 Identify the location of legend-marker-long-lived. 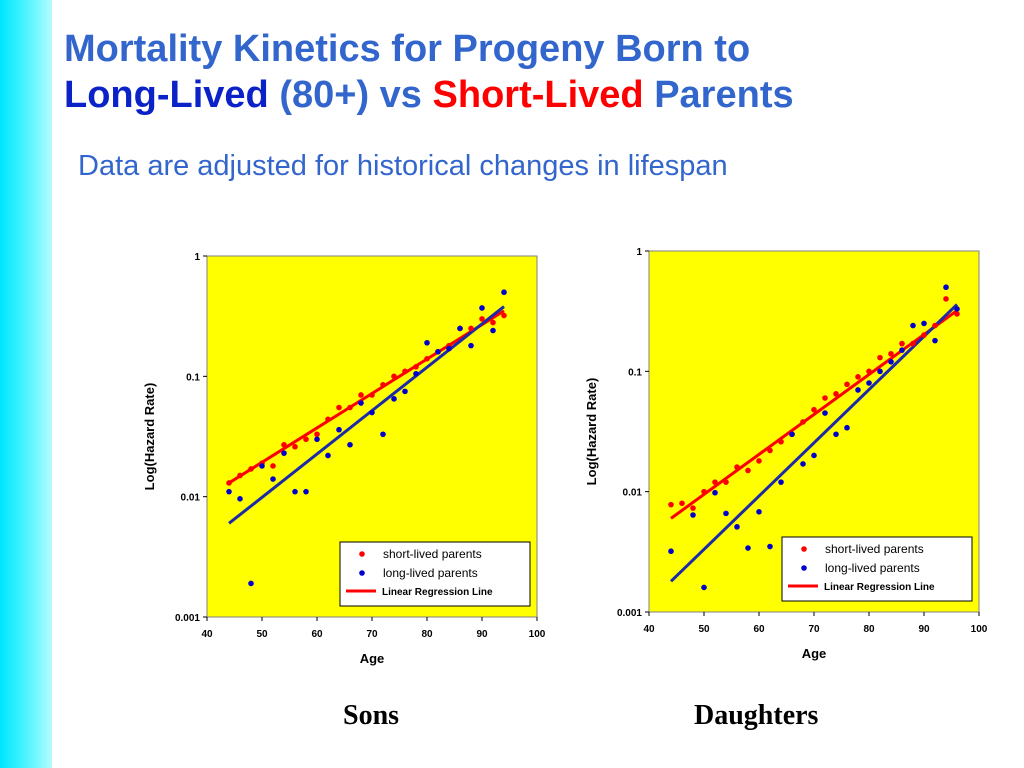
(362, 573).